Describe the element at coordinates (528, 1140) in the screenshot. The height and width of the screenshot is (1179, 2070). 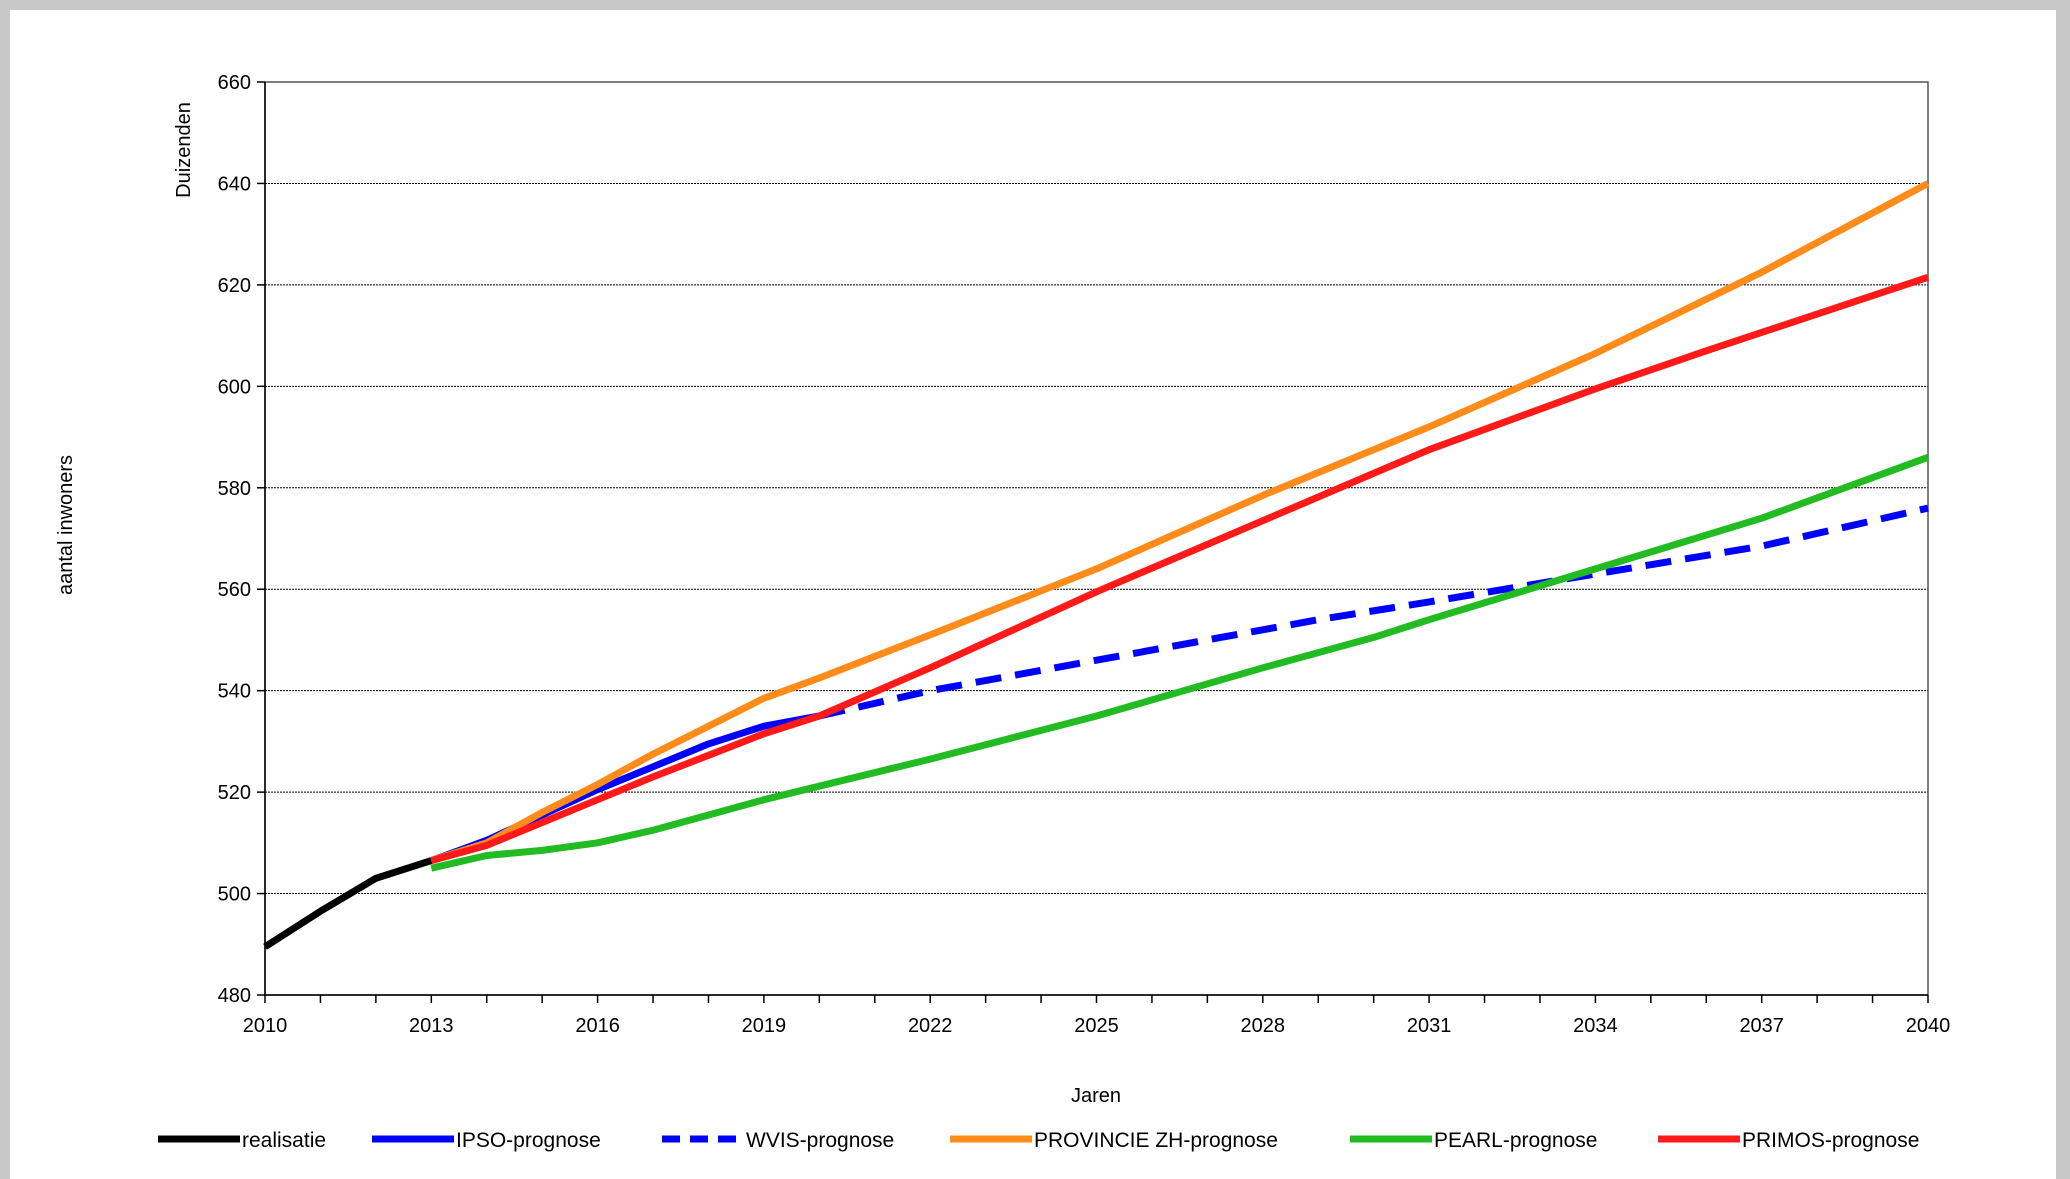
I see `legend-label-ipso-prognose: IPSO-prognose` at that location.